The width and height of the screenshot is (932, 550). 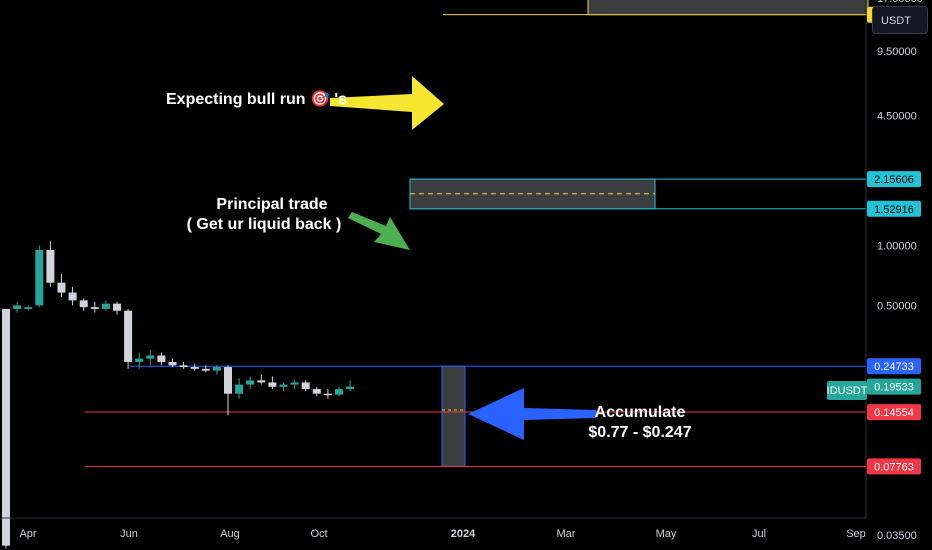 What do you see at coordinates (900, 2) in the screenshot?
I see `price-tick-label: 17.50000` at bounding box center [900, 2].